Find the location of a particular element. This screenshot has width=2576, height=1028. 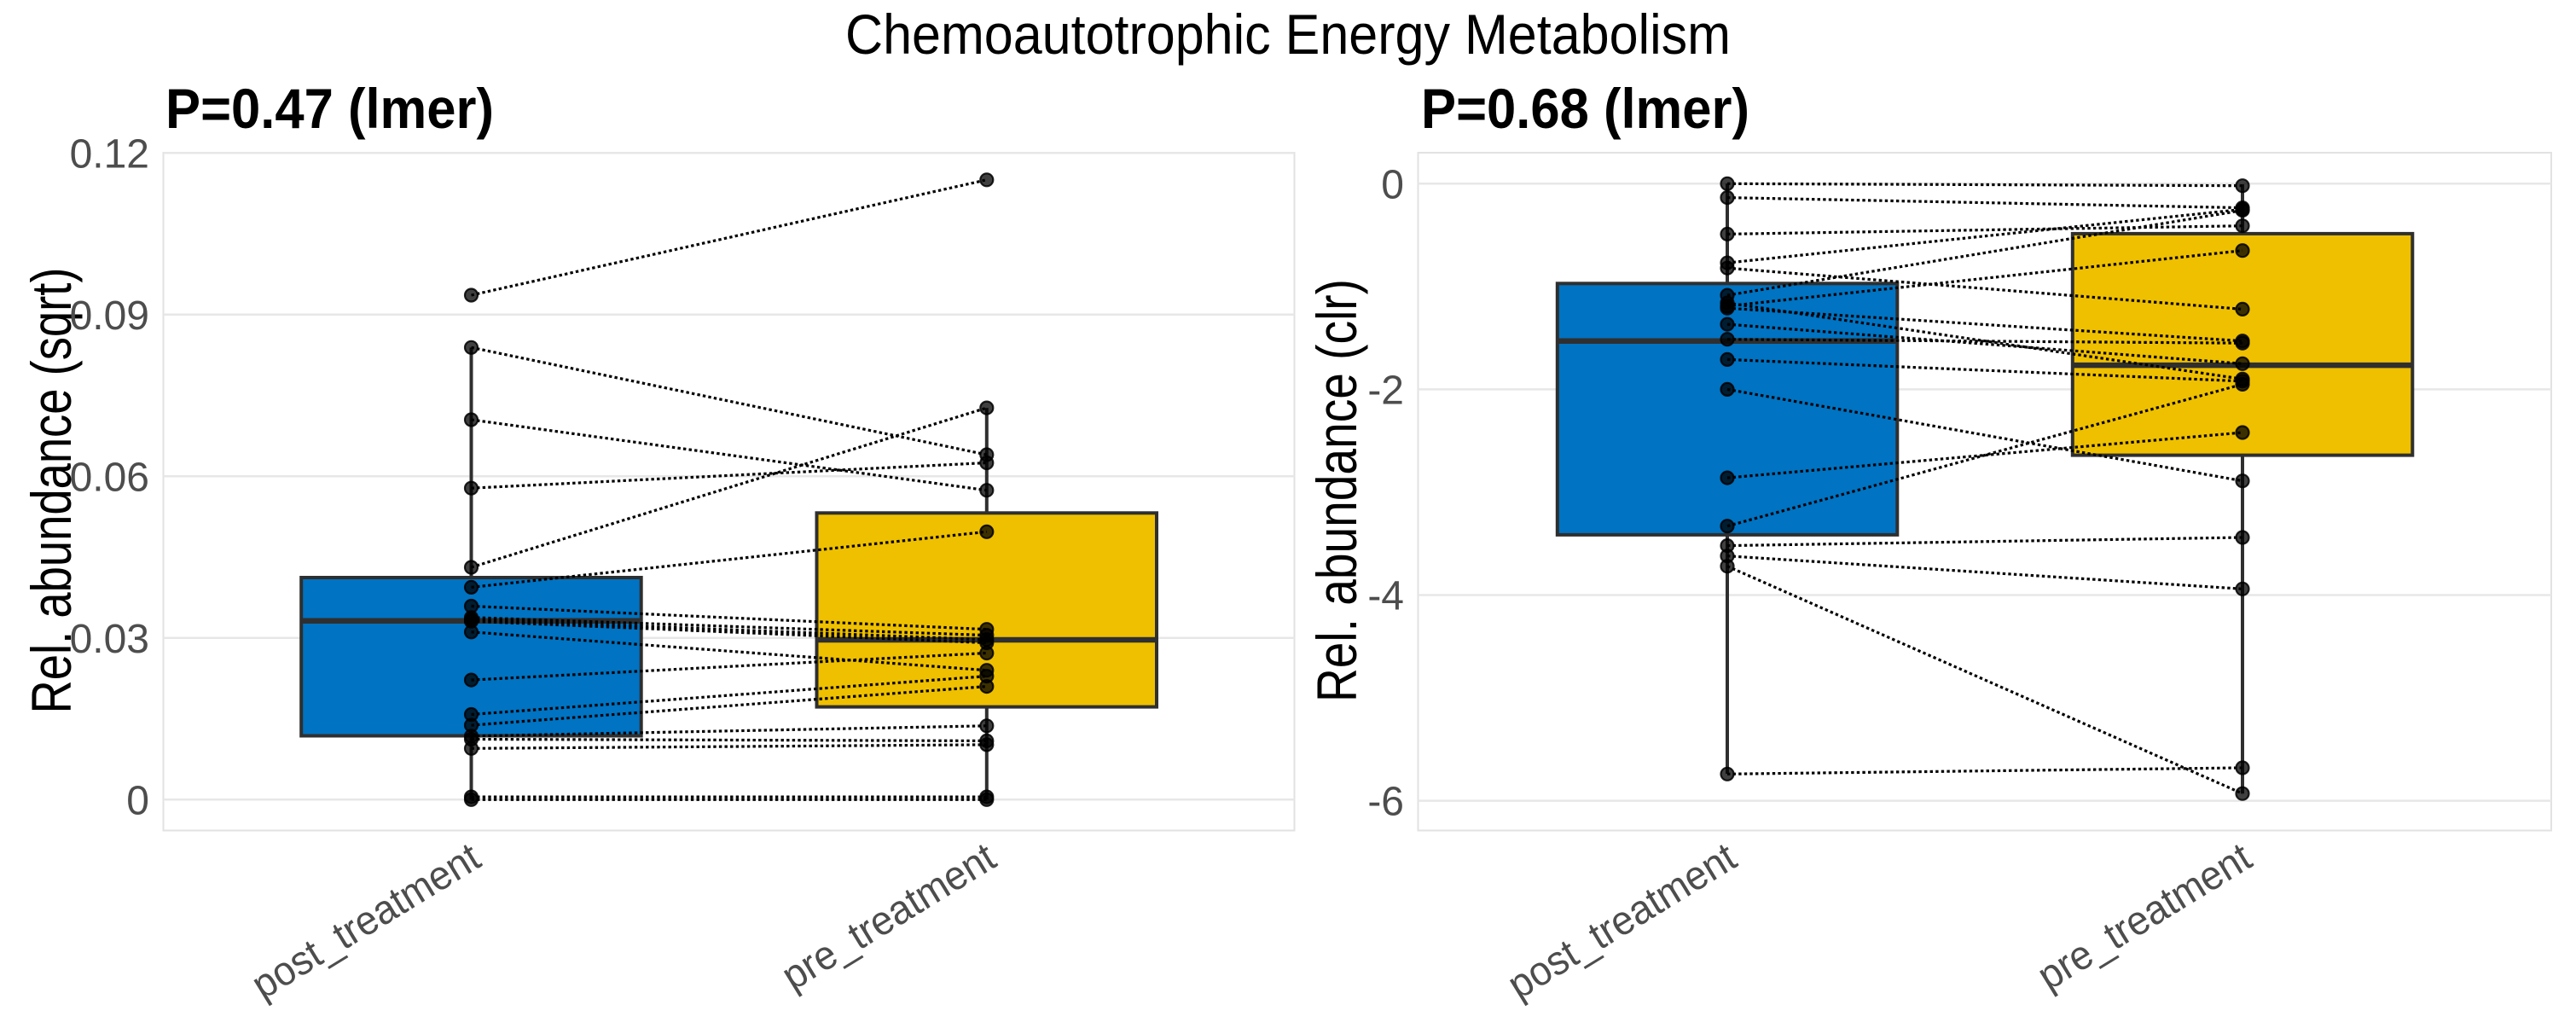

svg-text:Chemoautotrophic Energy Metabo: Chemoautotrophic Energy Metabolism is located at coordinates (1288, 34).